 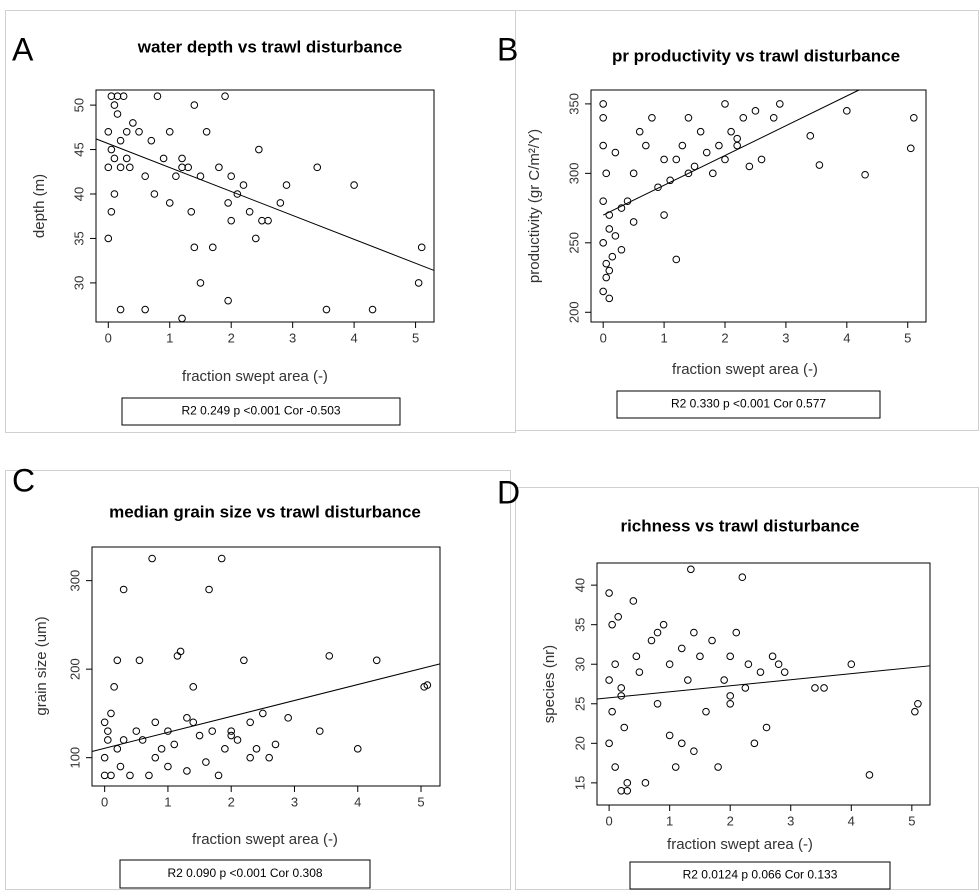 What do you see at coordinates (74, 758) in the screenshot?
I see `y-tick-label: 100` at bounding box center [74, 758].